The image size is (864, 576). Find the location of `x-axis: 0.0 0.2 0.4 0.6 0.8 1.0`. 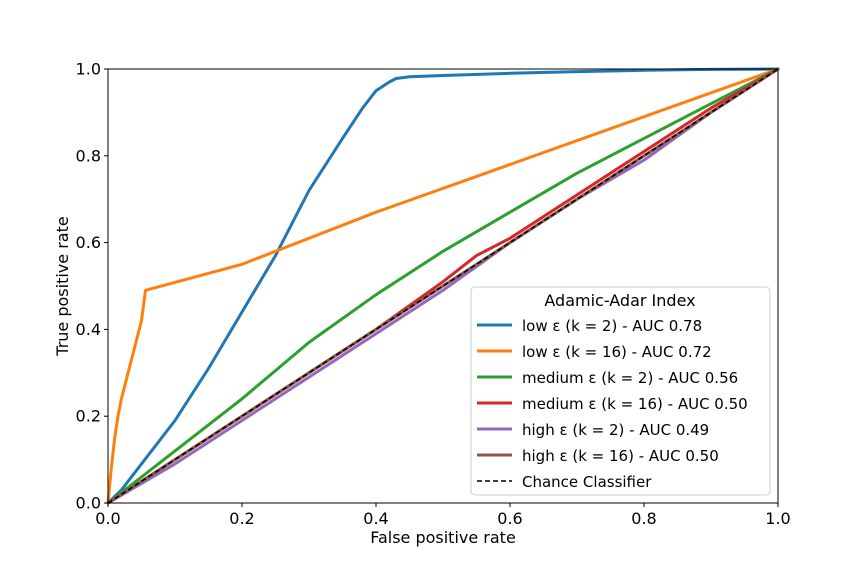

x-axis: 0.0 0.2 0.4 0.6 0.8 1.0 is located at coordinates (443, 515).